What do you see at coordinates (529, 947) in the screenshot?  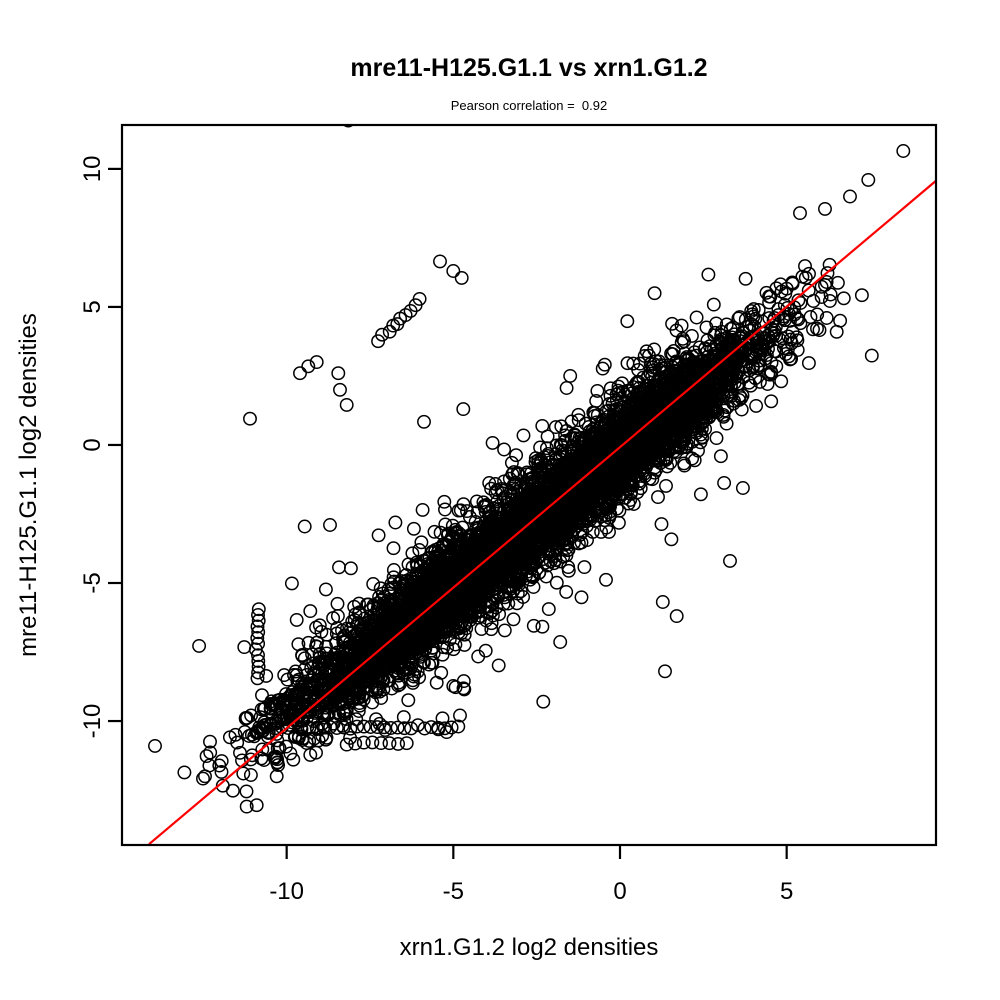 I see `x-axis-label: xrn1.G1.2 log2 densities` at bounding box center [529, 947].